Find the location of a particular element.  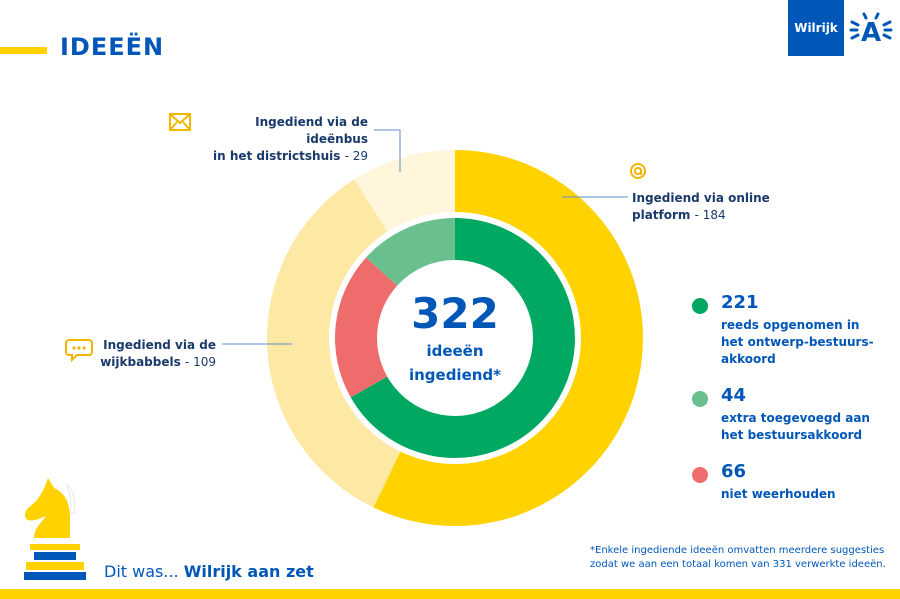

center-total: 322 is located at coordinates (455, 313).